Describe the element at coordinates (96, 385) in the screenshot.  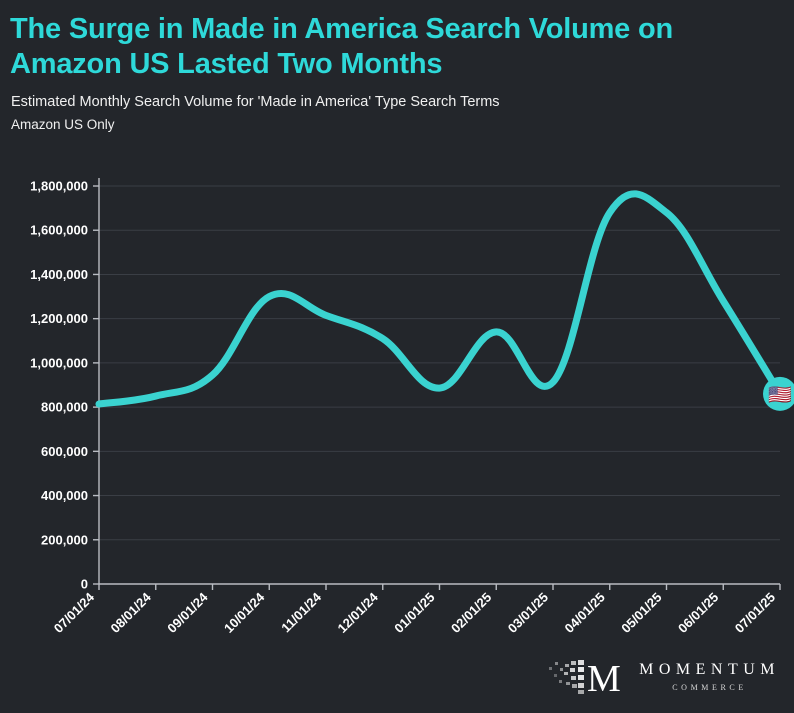
I see `y-tick-marks-group` at that location.